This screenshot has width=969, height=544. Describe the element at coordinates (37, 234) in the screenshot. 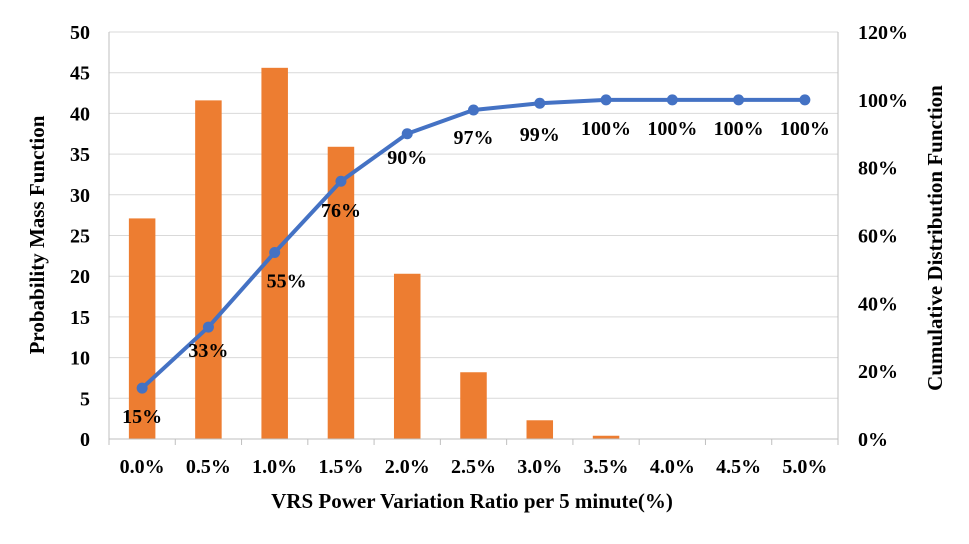

I see `y-axis-title: Probability Mass Function` at that location.